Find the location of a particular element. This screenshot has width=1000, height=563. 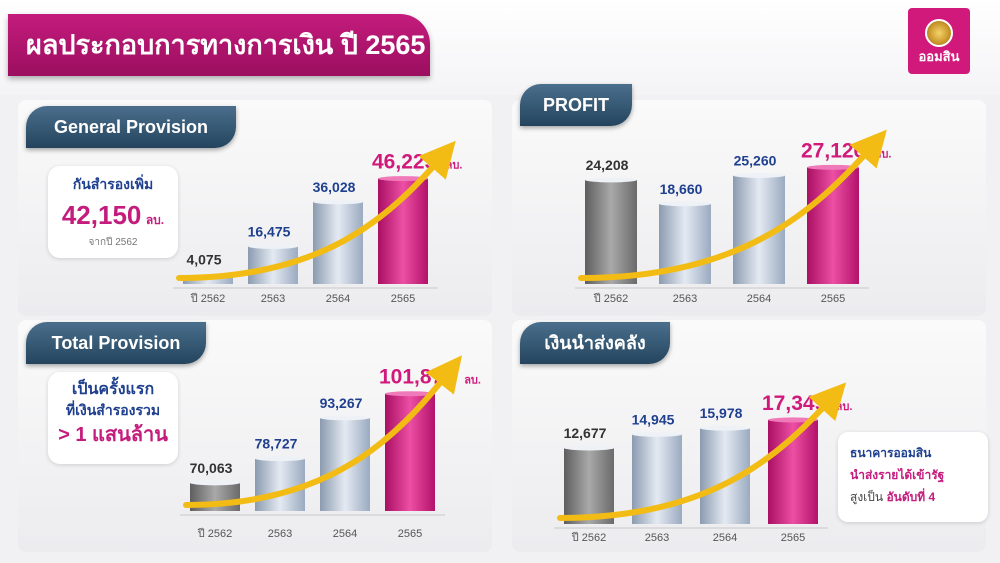

value-label-2-1: 78,727 is located at coordinates (276, 444).